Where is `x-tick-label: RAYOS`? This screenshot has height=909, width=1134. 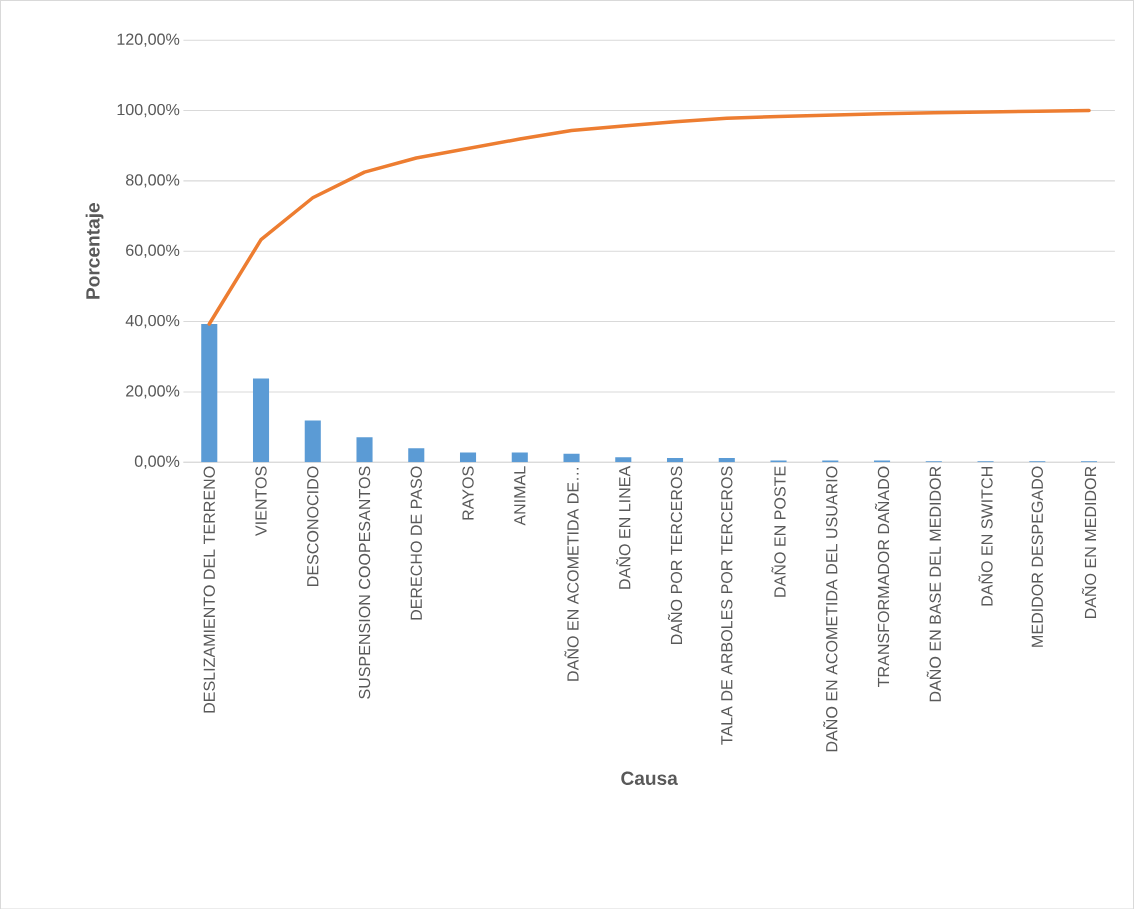 x-tick-label: RAYOS is located at coordinates (468, 493).